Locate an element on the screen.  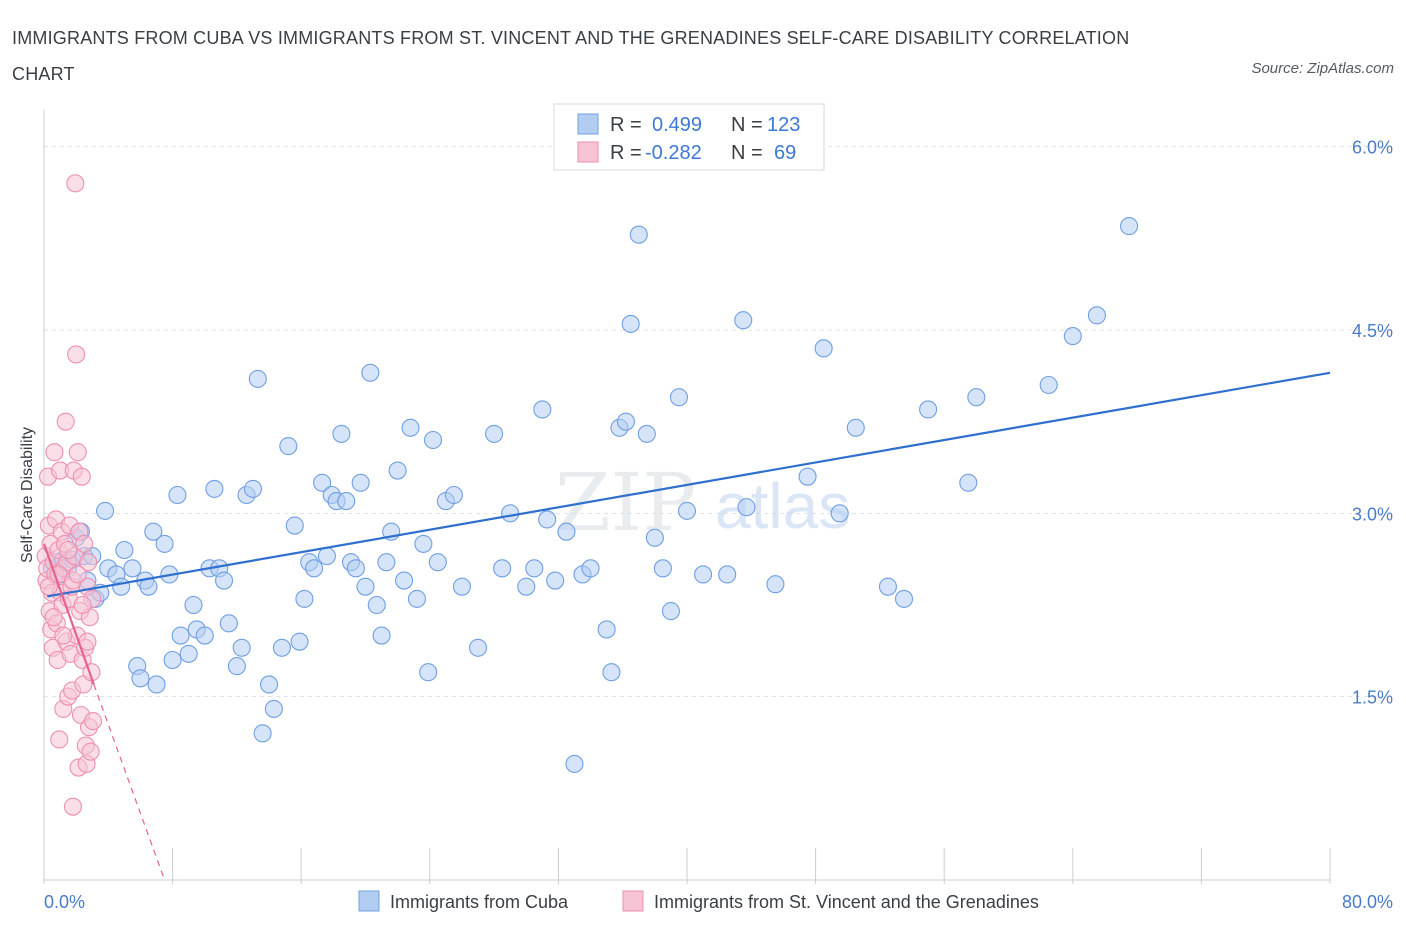
y-tick-labels: 1.5% 3.0% 4.5% 6.0% is located at coordinates (1372, 423).